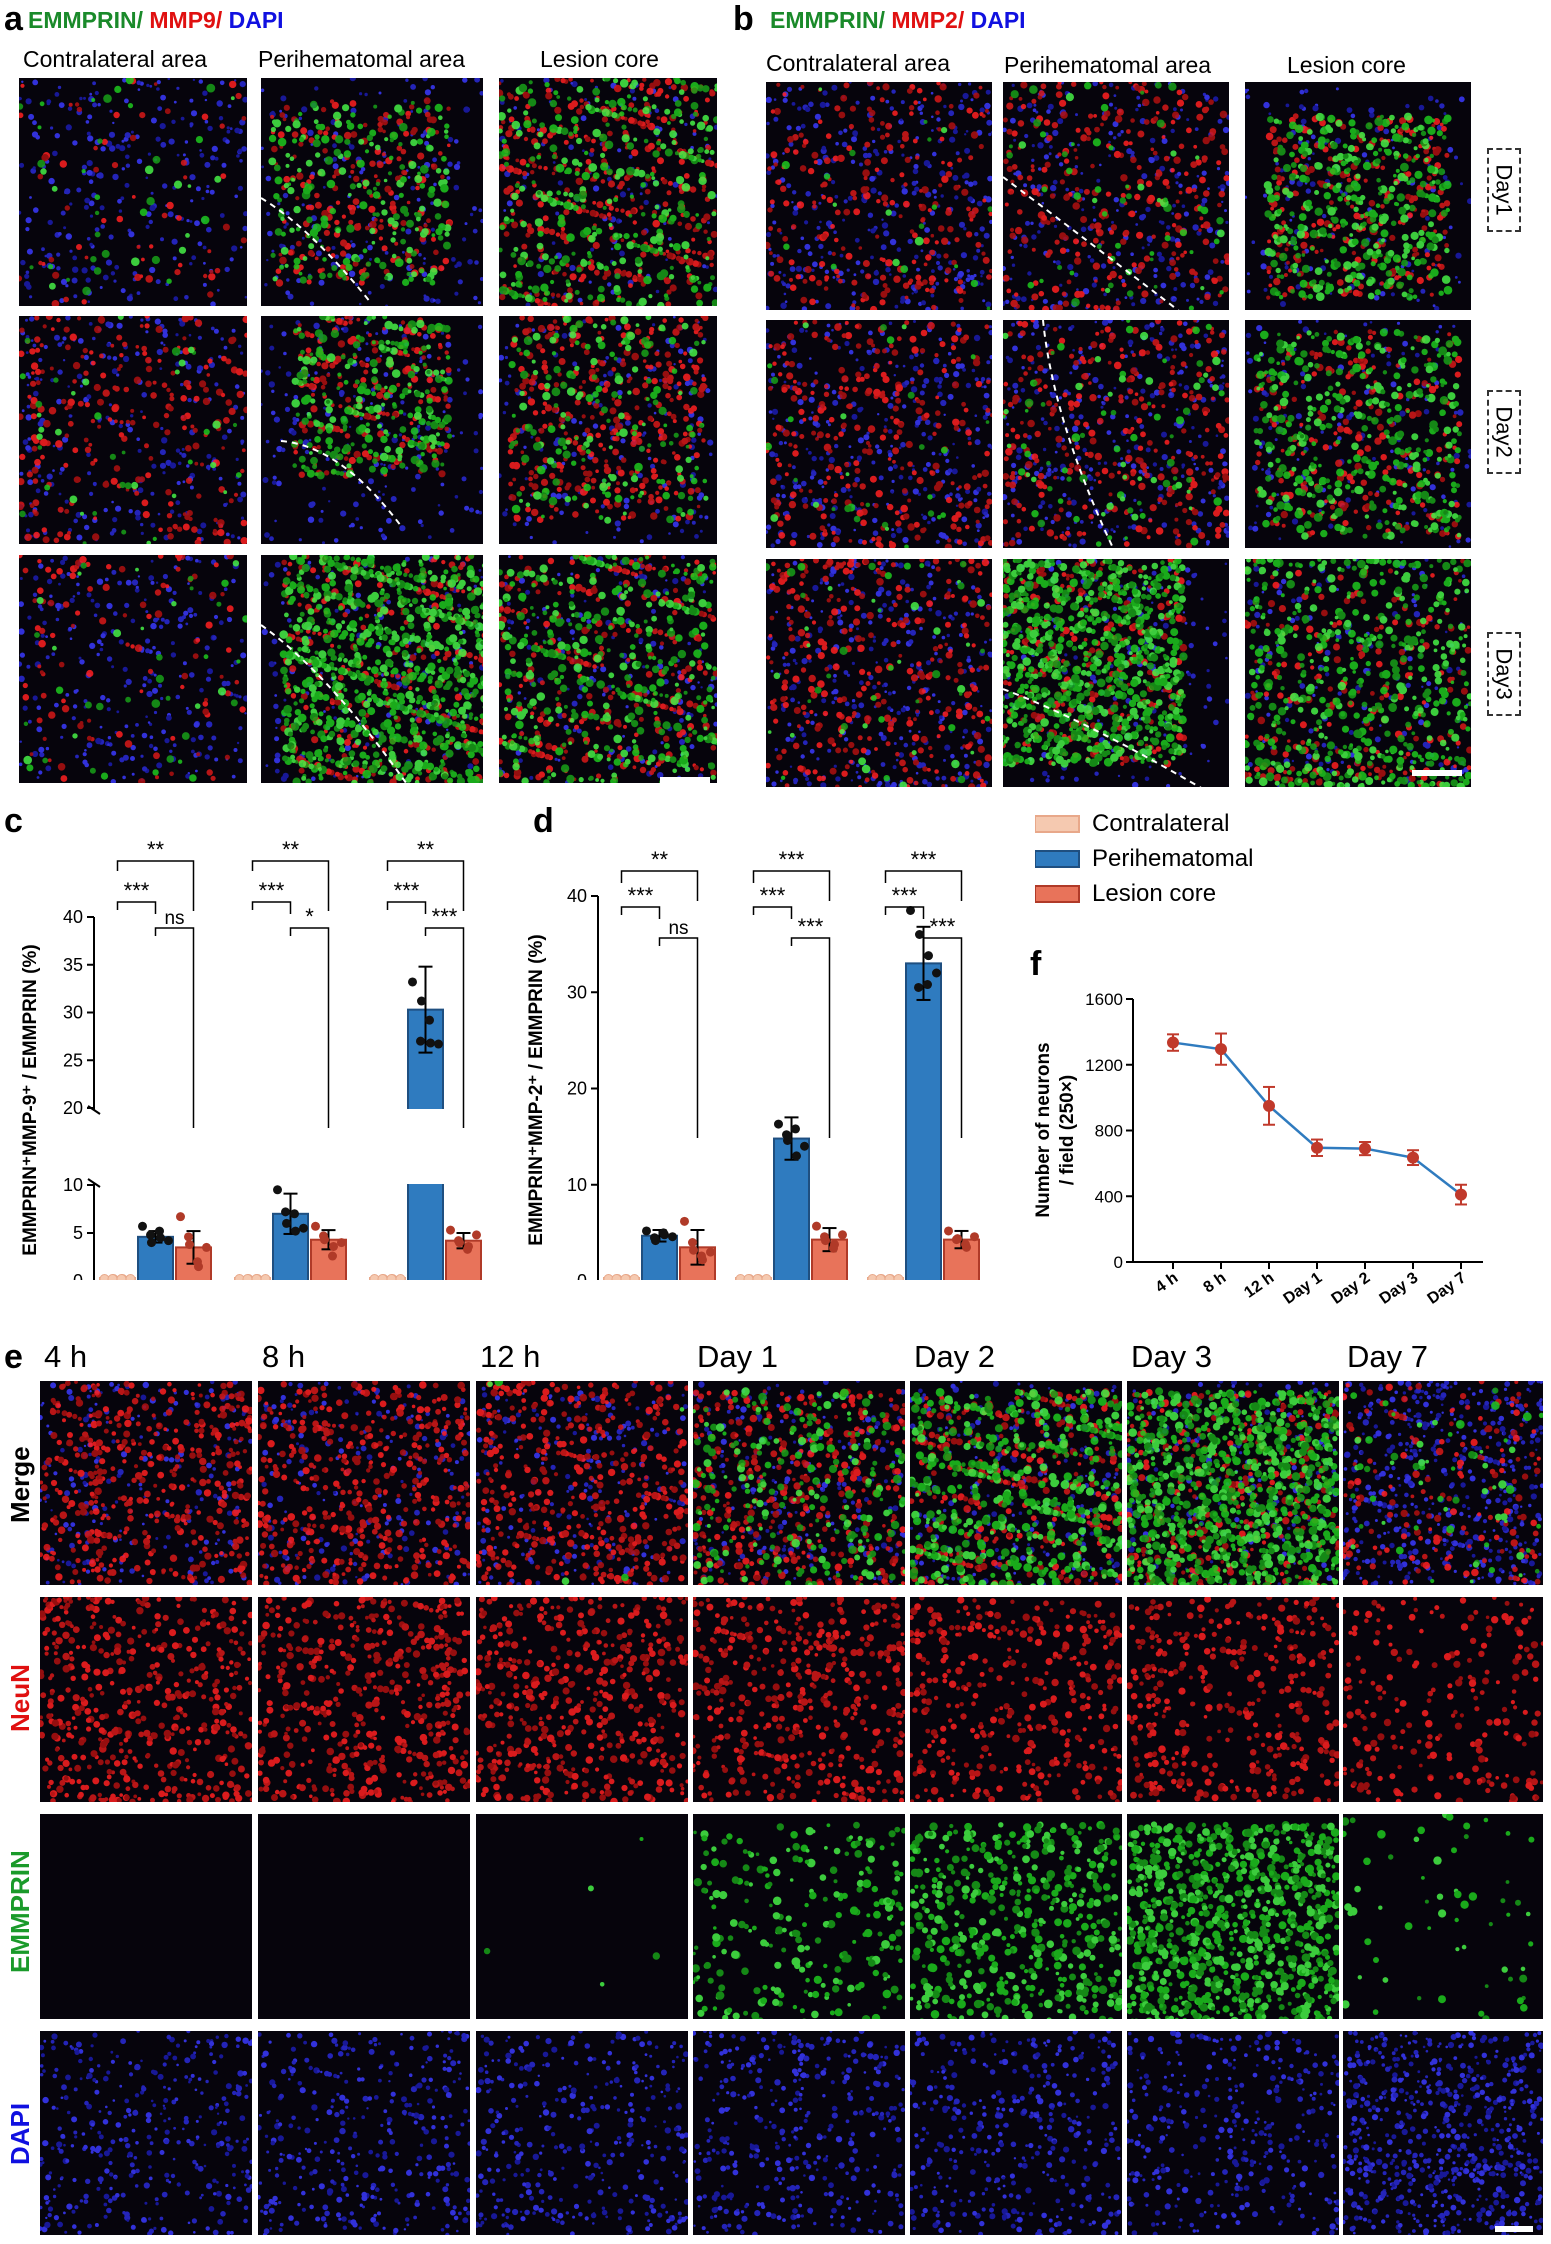  I want to click on y-tick-label: 40, so click(577, 896).